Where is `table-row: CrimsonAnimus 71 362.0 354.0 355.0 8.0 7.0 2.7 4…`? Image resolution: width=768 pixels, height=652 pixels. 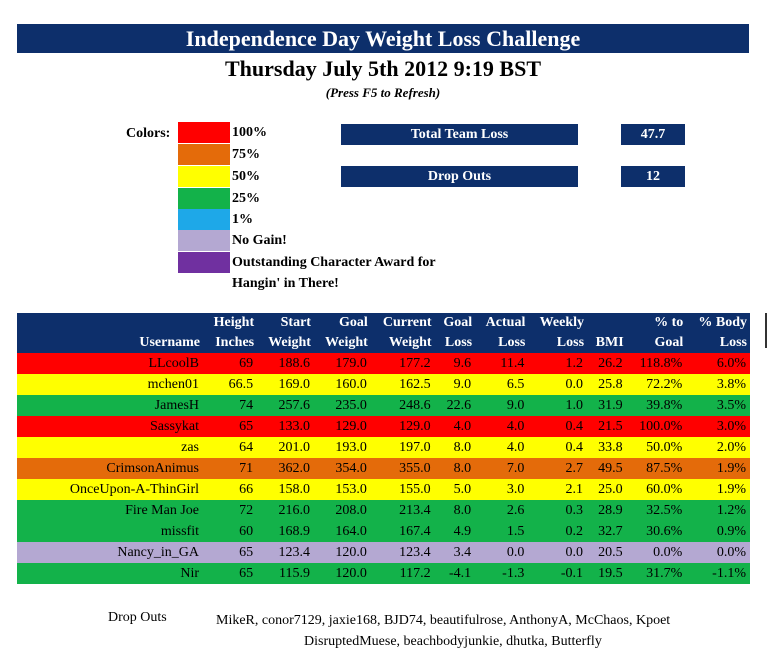
table-row: CrimsonAnimus 71 362.0 354.0 355.0 8.0 7.0 2.7 4… is located at coordinates (383, 468).